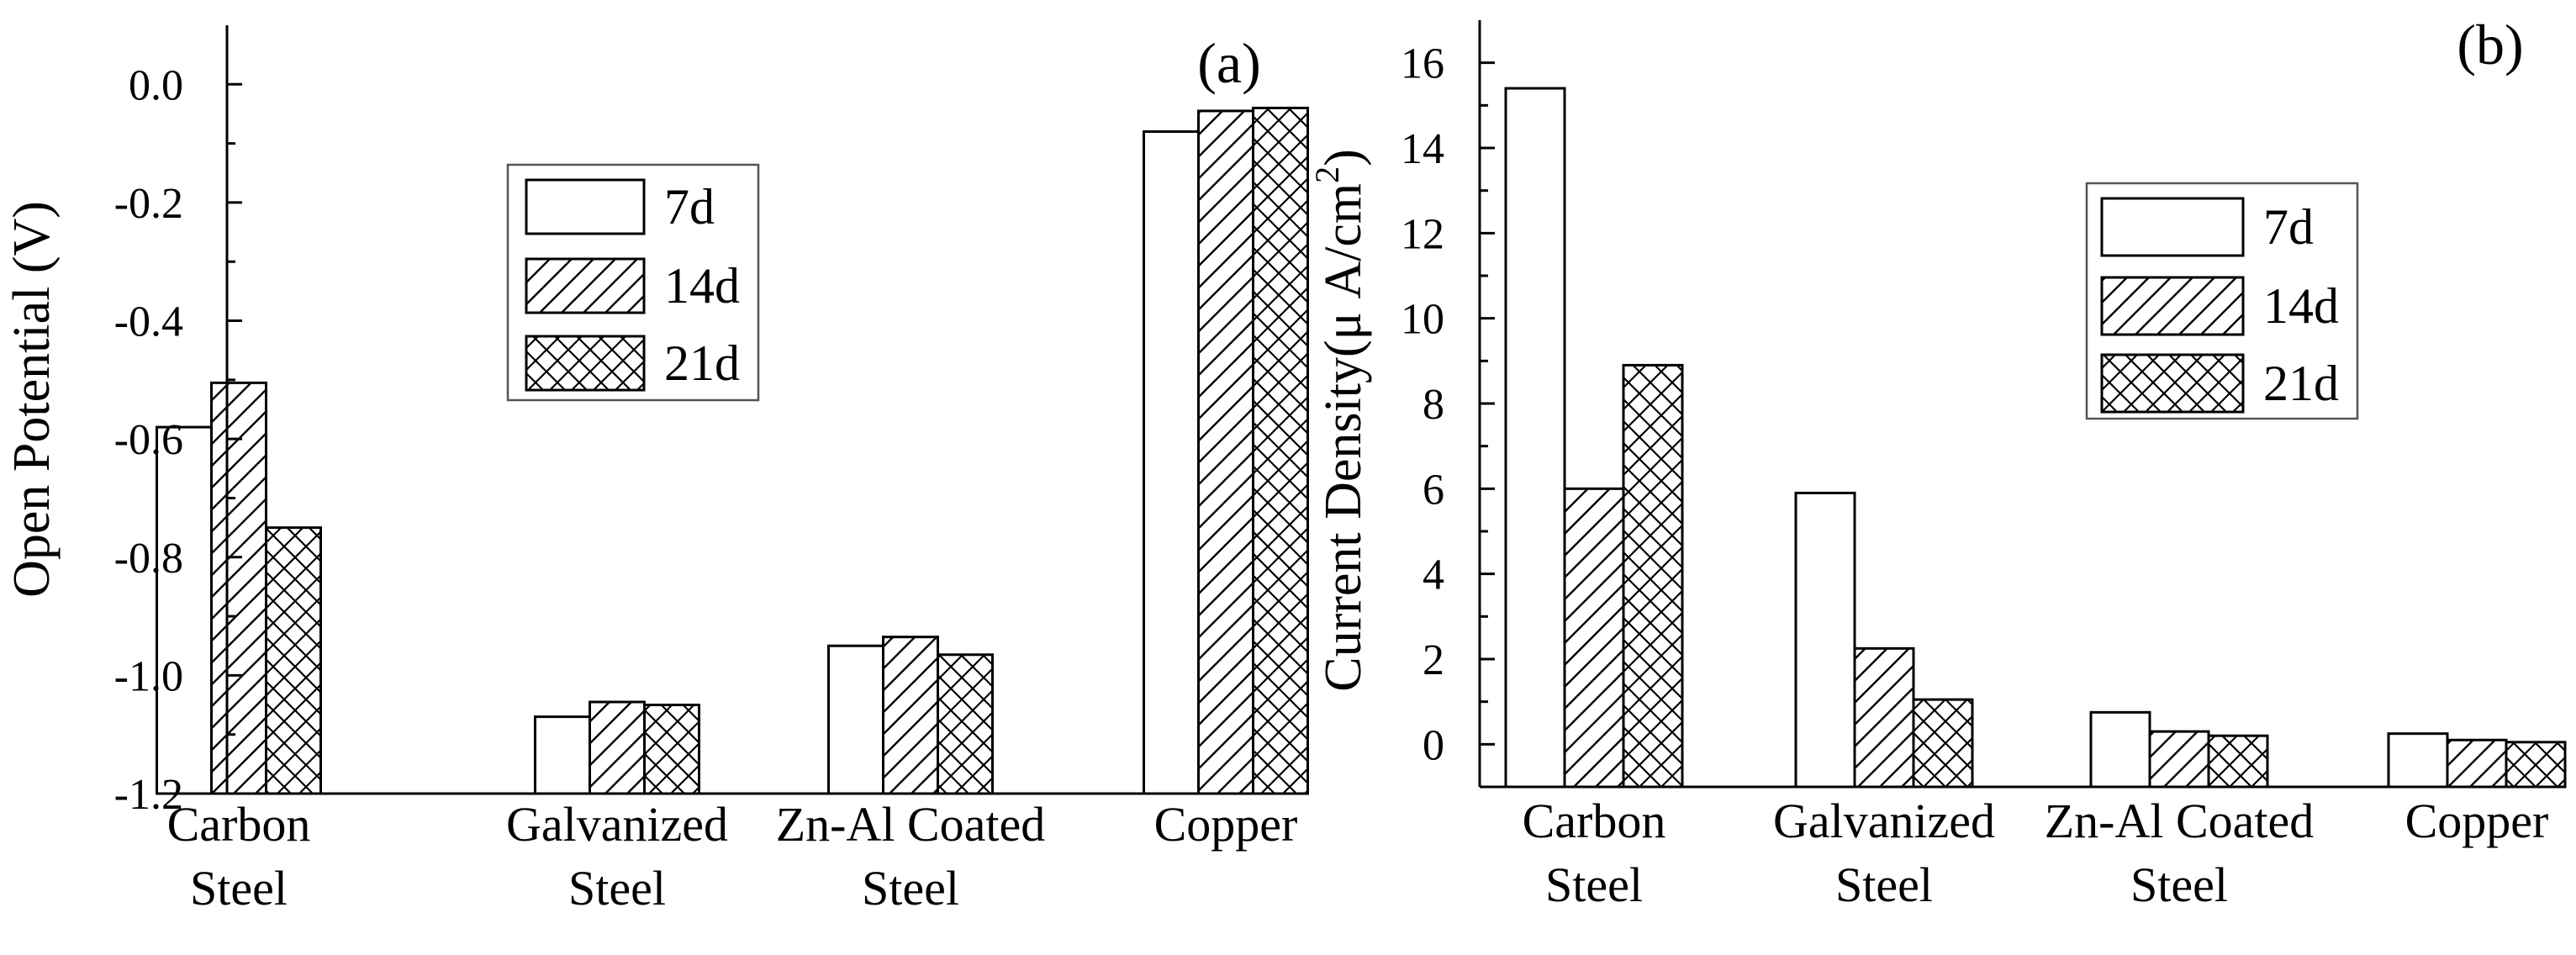 This screenshot has width=2576, height=955. I want to click on panel-b-y-tick-label: 8, so click(1433, 405).